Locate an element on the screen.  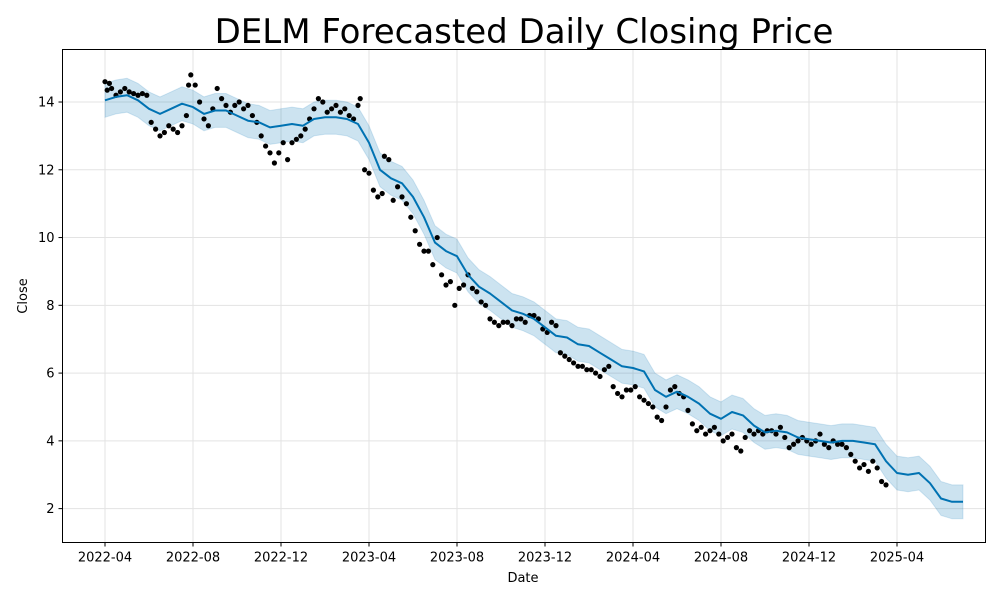
y-tick-label: 2 is located at coordinates (50, 509).